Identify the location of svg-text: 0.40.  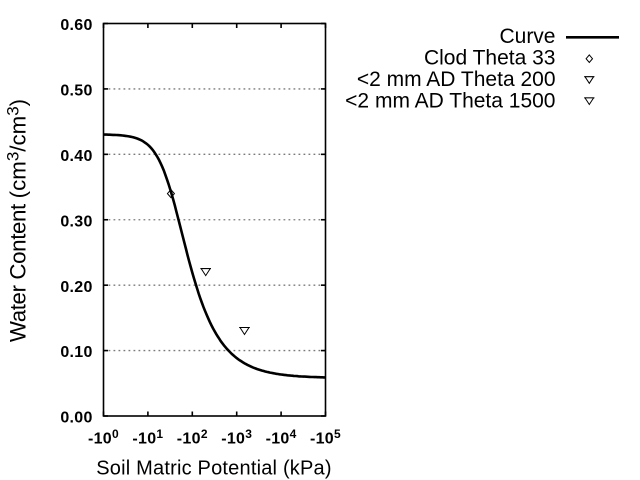
(76, 156).